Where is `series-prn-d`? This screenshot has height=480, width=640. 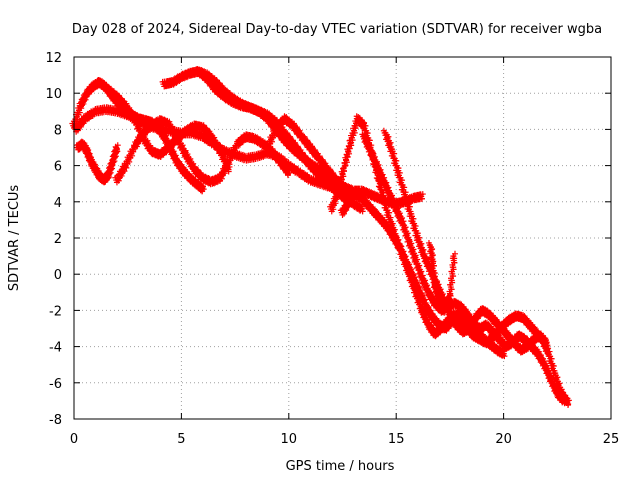 series-prn-d is located at coordinates (164, 126).